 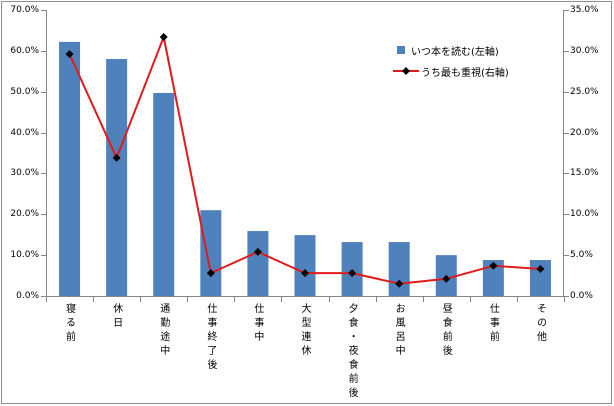 What do you see at coordinates (493, 324) in the screenshot?
I see `category-label-10: 仕事前` at bounding box center [493, 324].